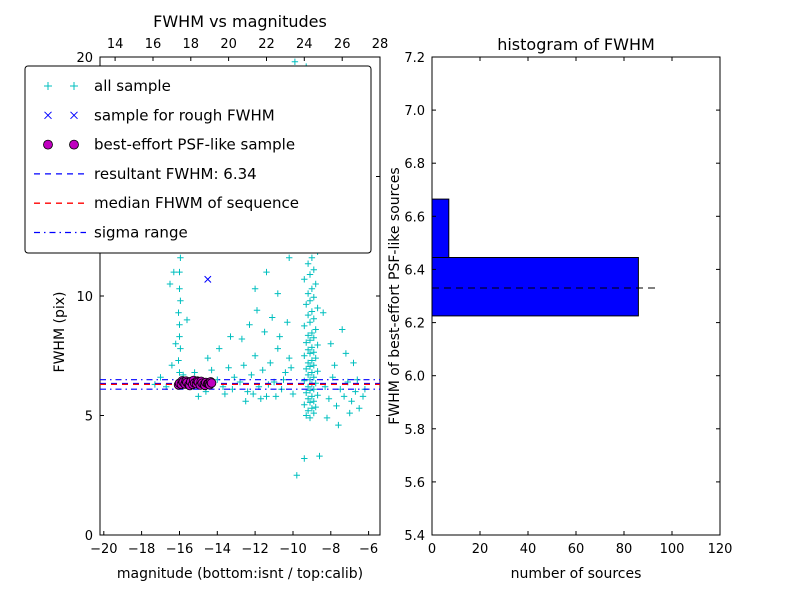  I want to click on tick-label: 14, so click(115, 44).